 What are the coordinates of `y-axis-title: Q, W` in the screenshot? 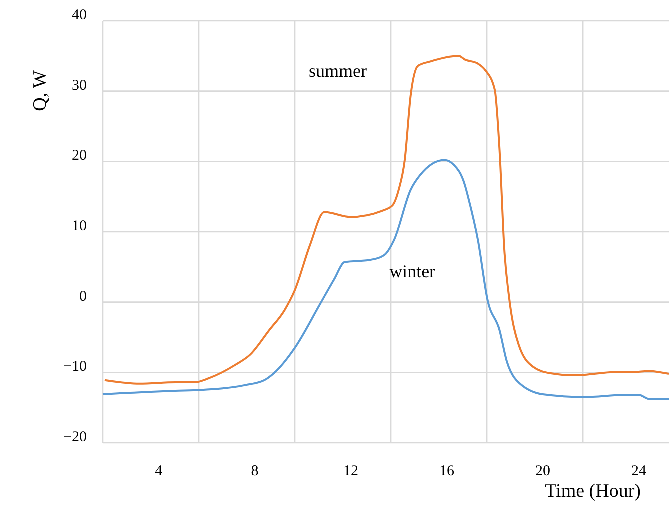 It's located at (40, 91).